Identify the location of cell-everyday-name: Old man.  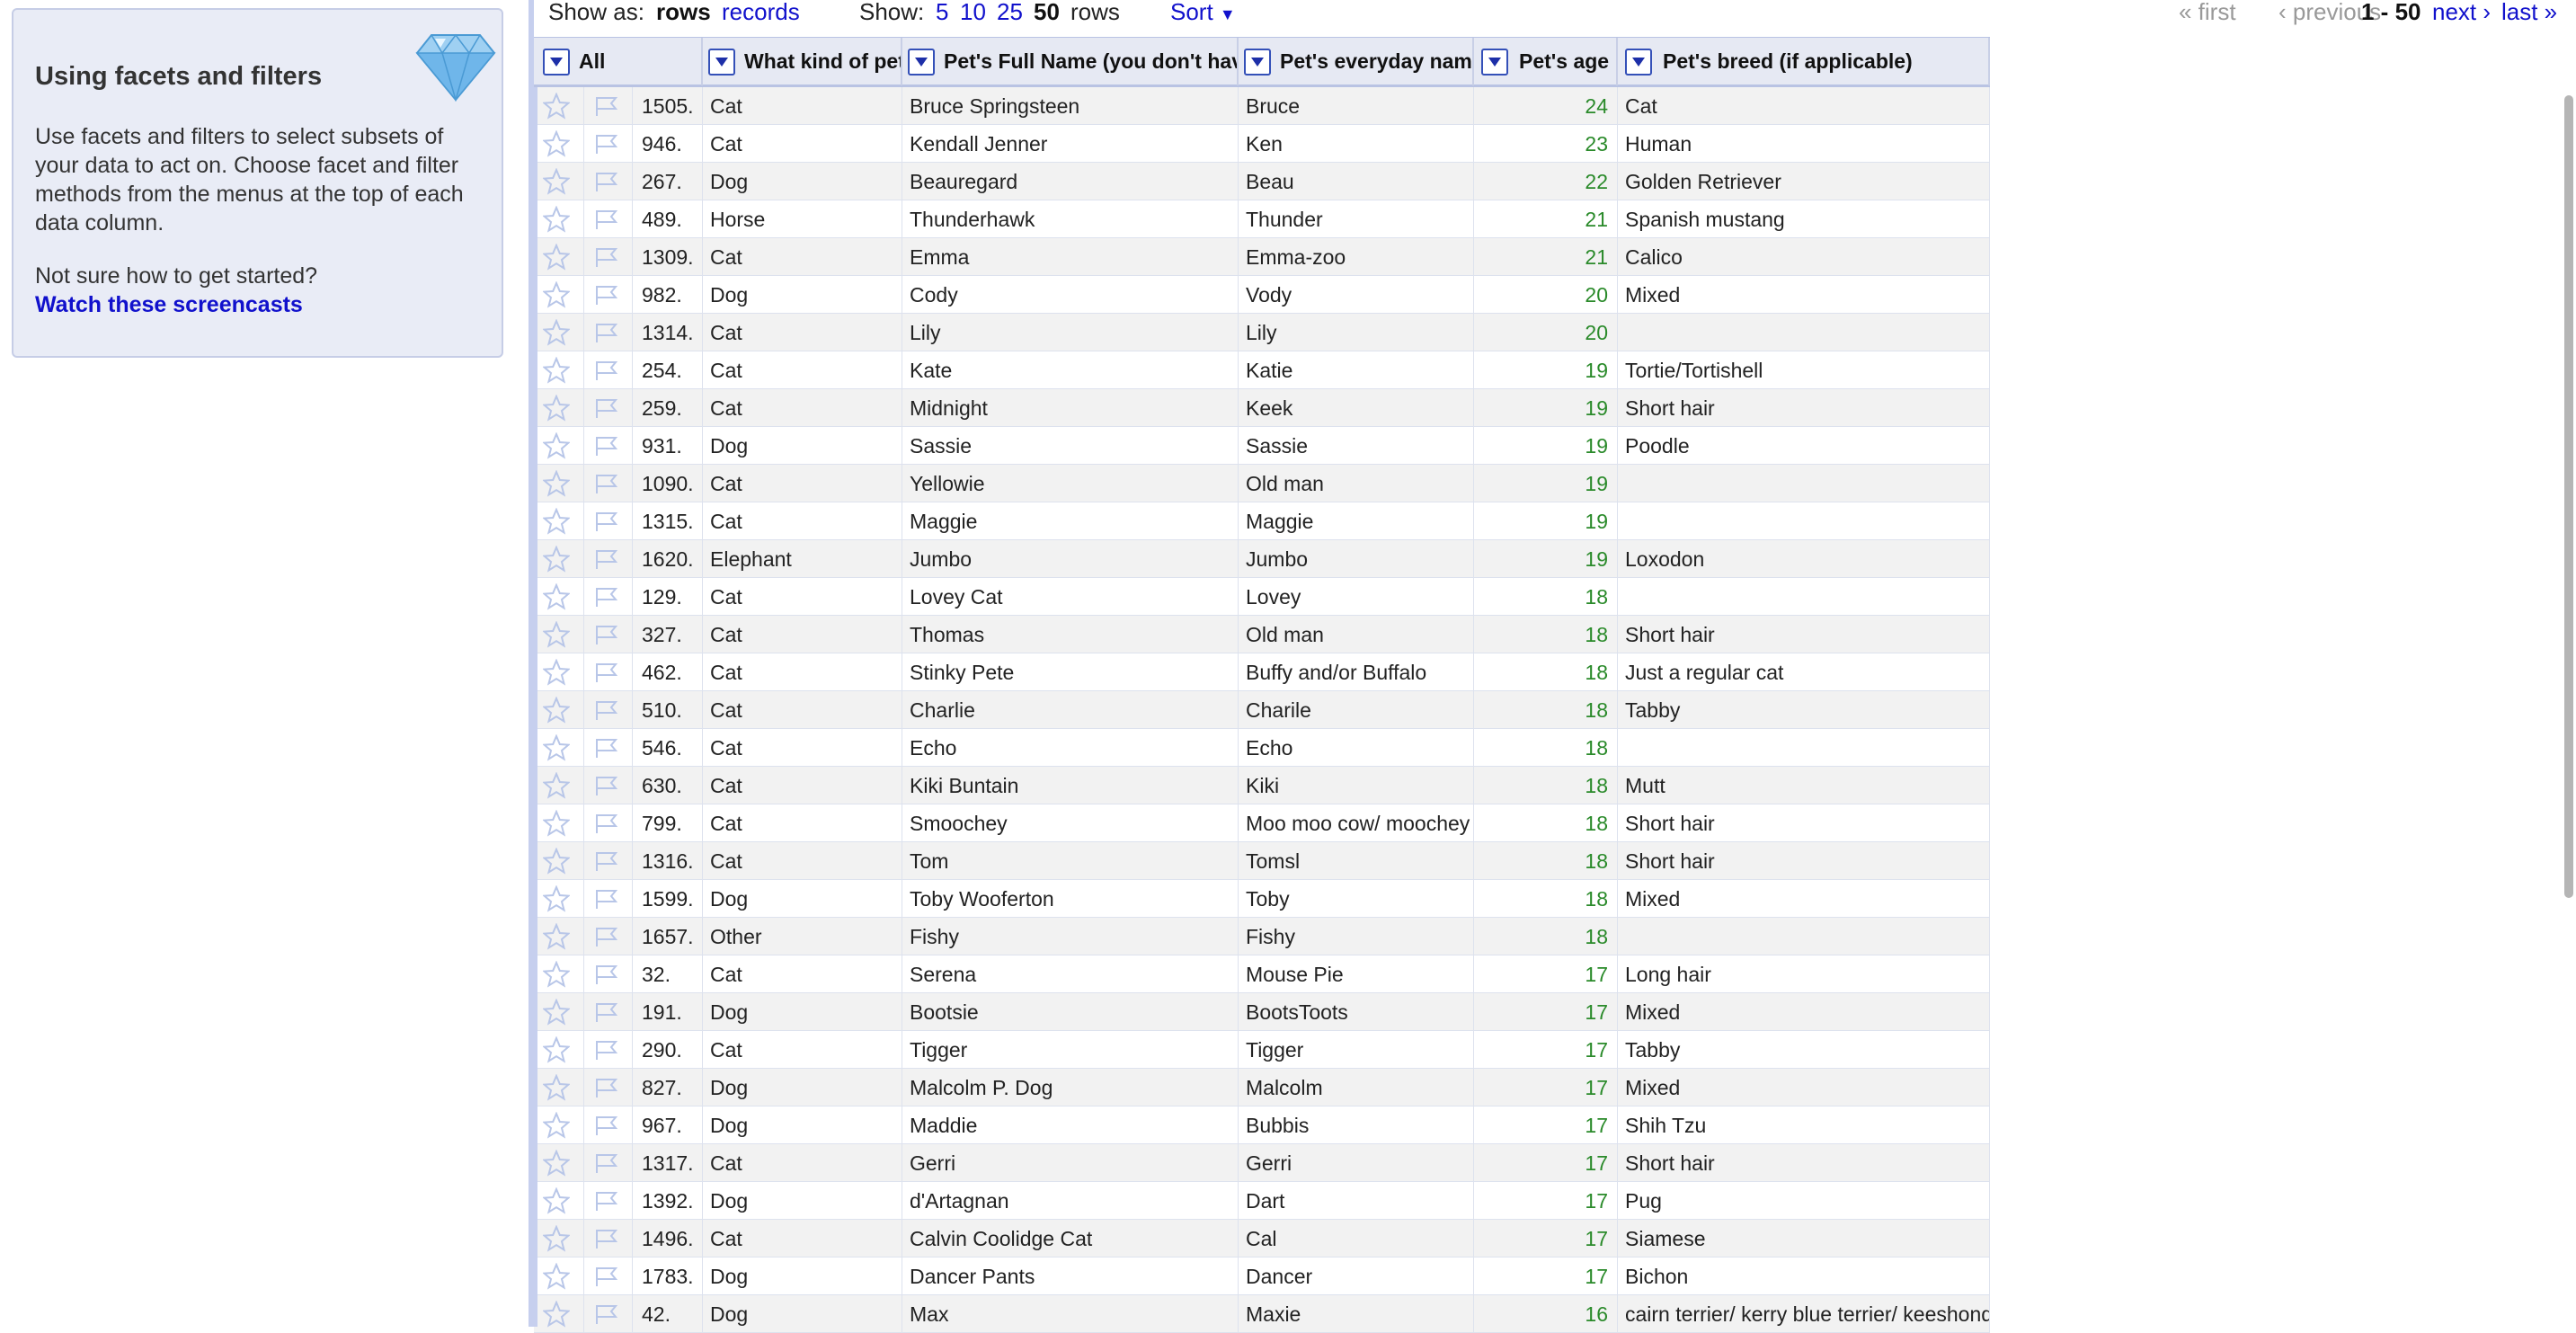
(1356, 483).